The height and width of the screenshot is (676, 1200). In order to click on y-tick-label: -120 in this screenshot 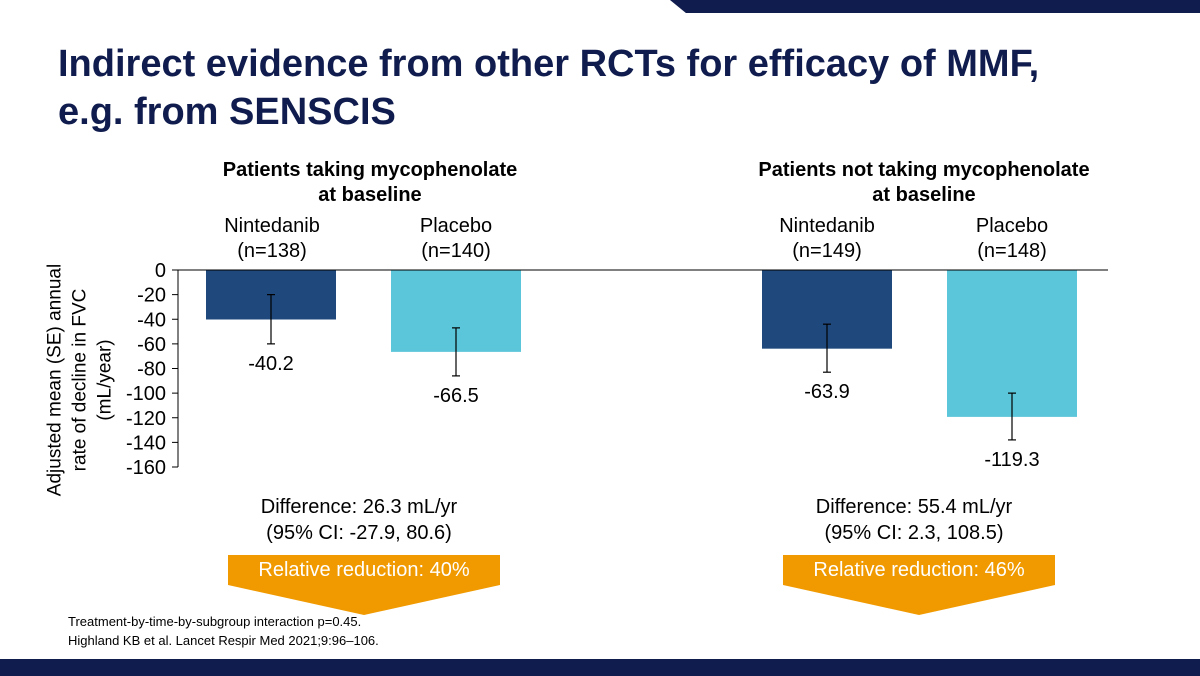, I will do `click(146, 419)`.